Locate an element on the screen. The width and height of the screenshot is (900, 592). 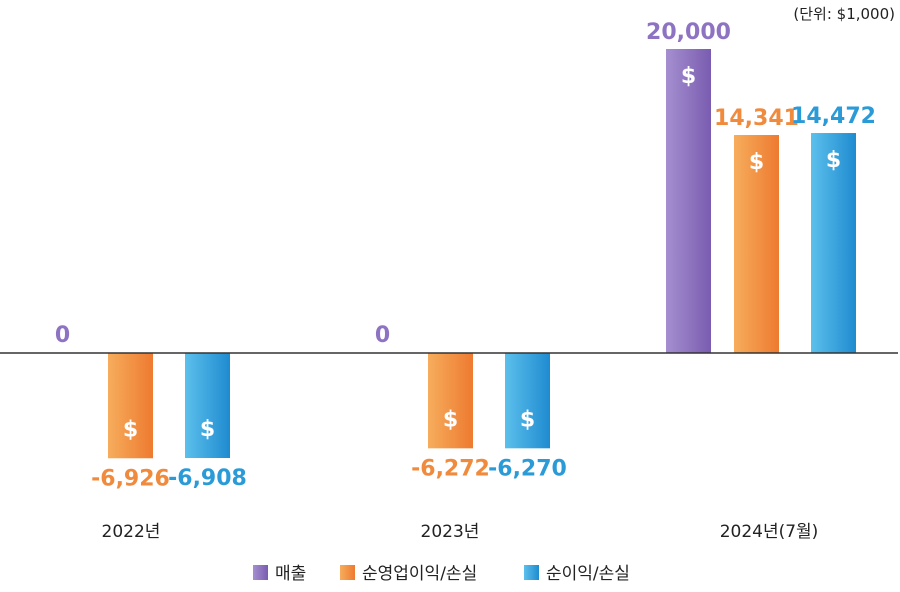
value-label-sales-2: 20,000 is located at coordinates (688, 32).